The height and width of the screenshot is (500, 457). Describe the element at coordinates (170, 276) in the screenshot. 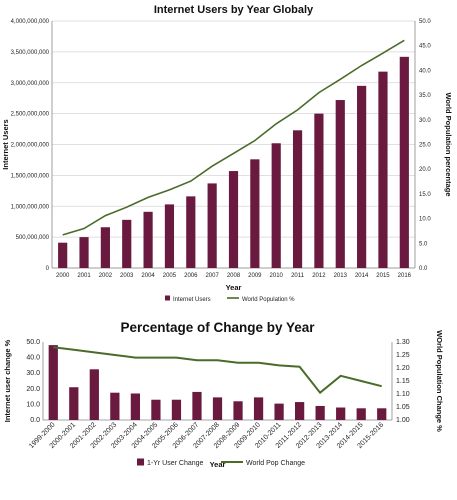

I see `x-tick-label: 2005` at that location.